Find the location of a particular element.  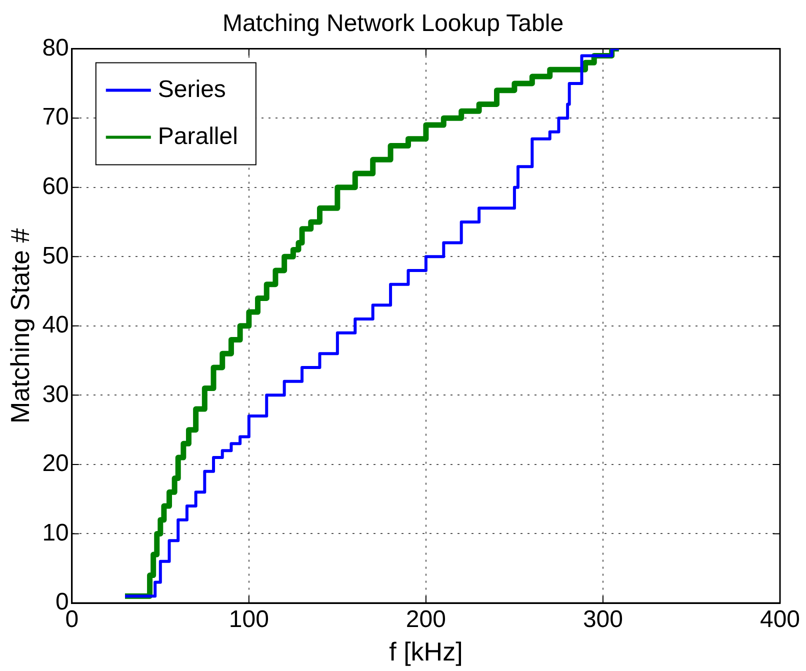

y-tick-label: 20 is located at coordinates (55, 464).